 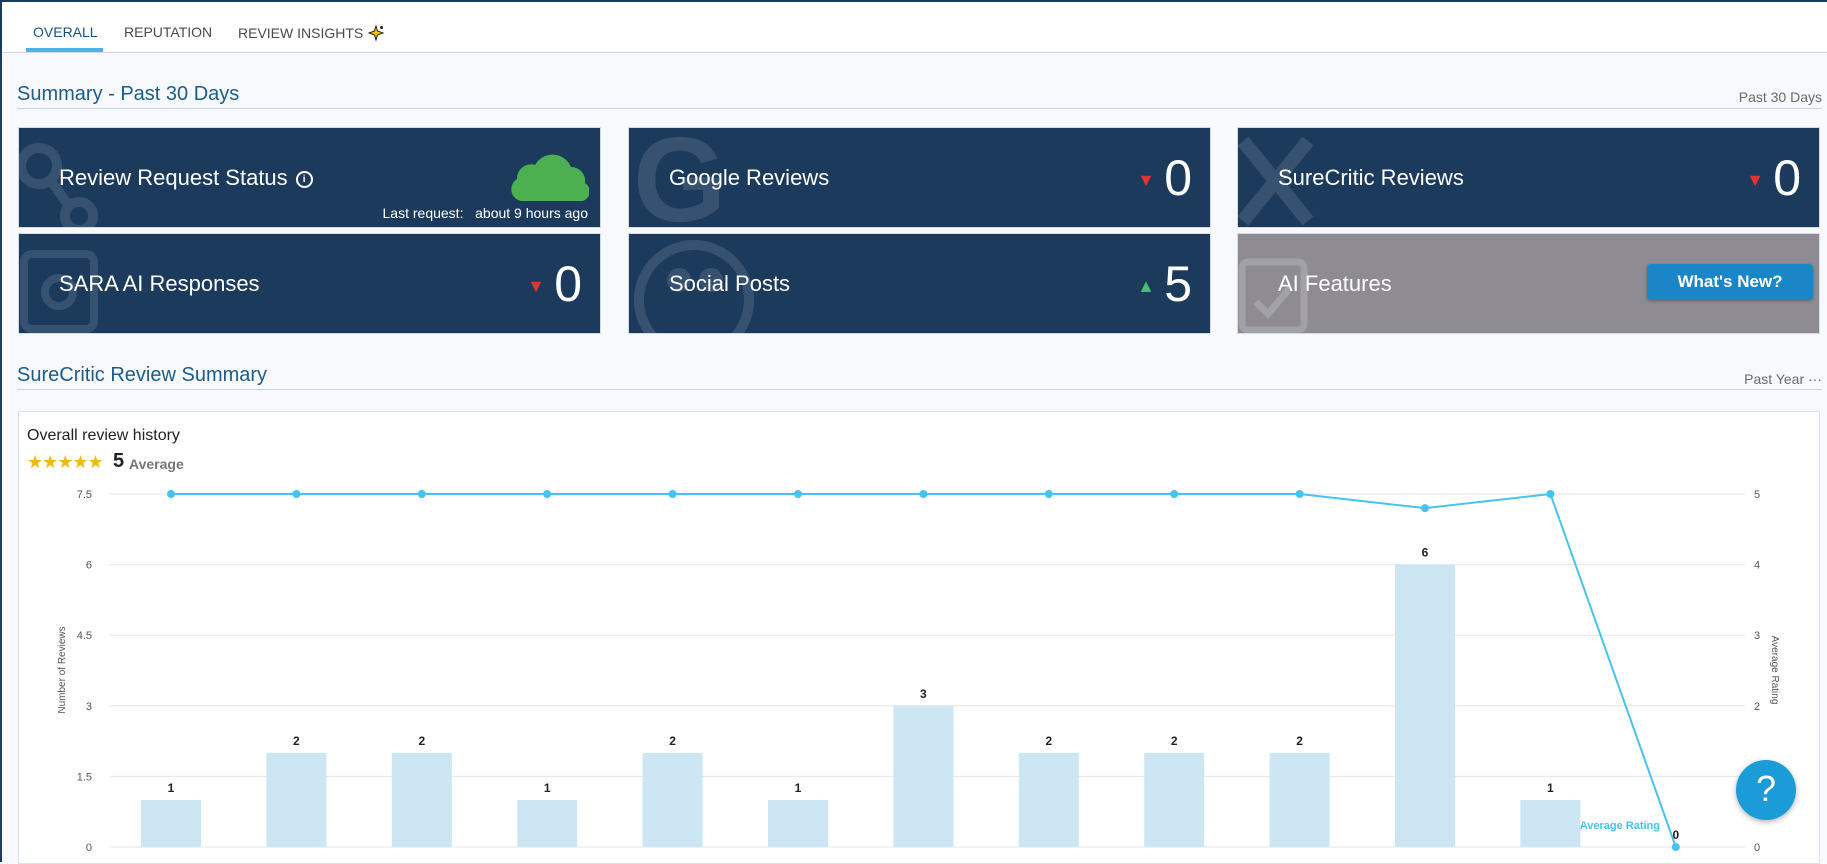 I want to click on y-tick-label: 6, so click(x=89, y=566).